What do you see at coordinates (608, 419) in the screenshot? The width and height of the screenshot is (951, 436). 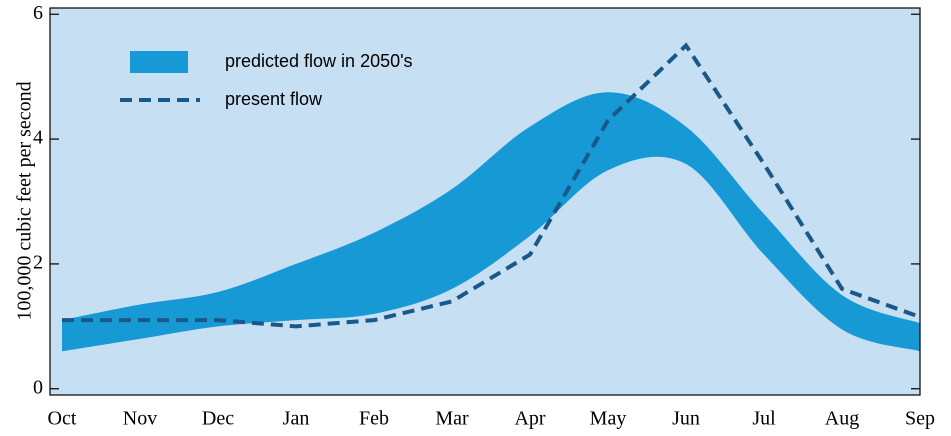 I see `x-tick-label: May` at bounding box center [608, 419].